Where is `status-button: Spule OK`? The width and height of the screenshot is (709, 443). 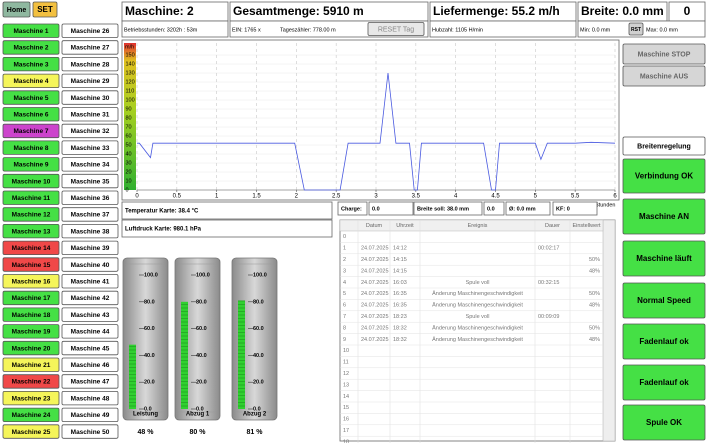 status-button: Spule OK is located at coordinates (664, 422).